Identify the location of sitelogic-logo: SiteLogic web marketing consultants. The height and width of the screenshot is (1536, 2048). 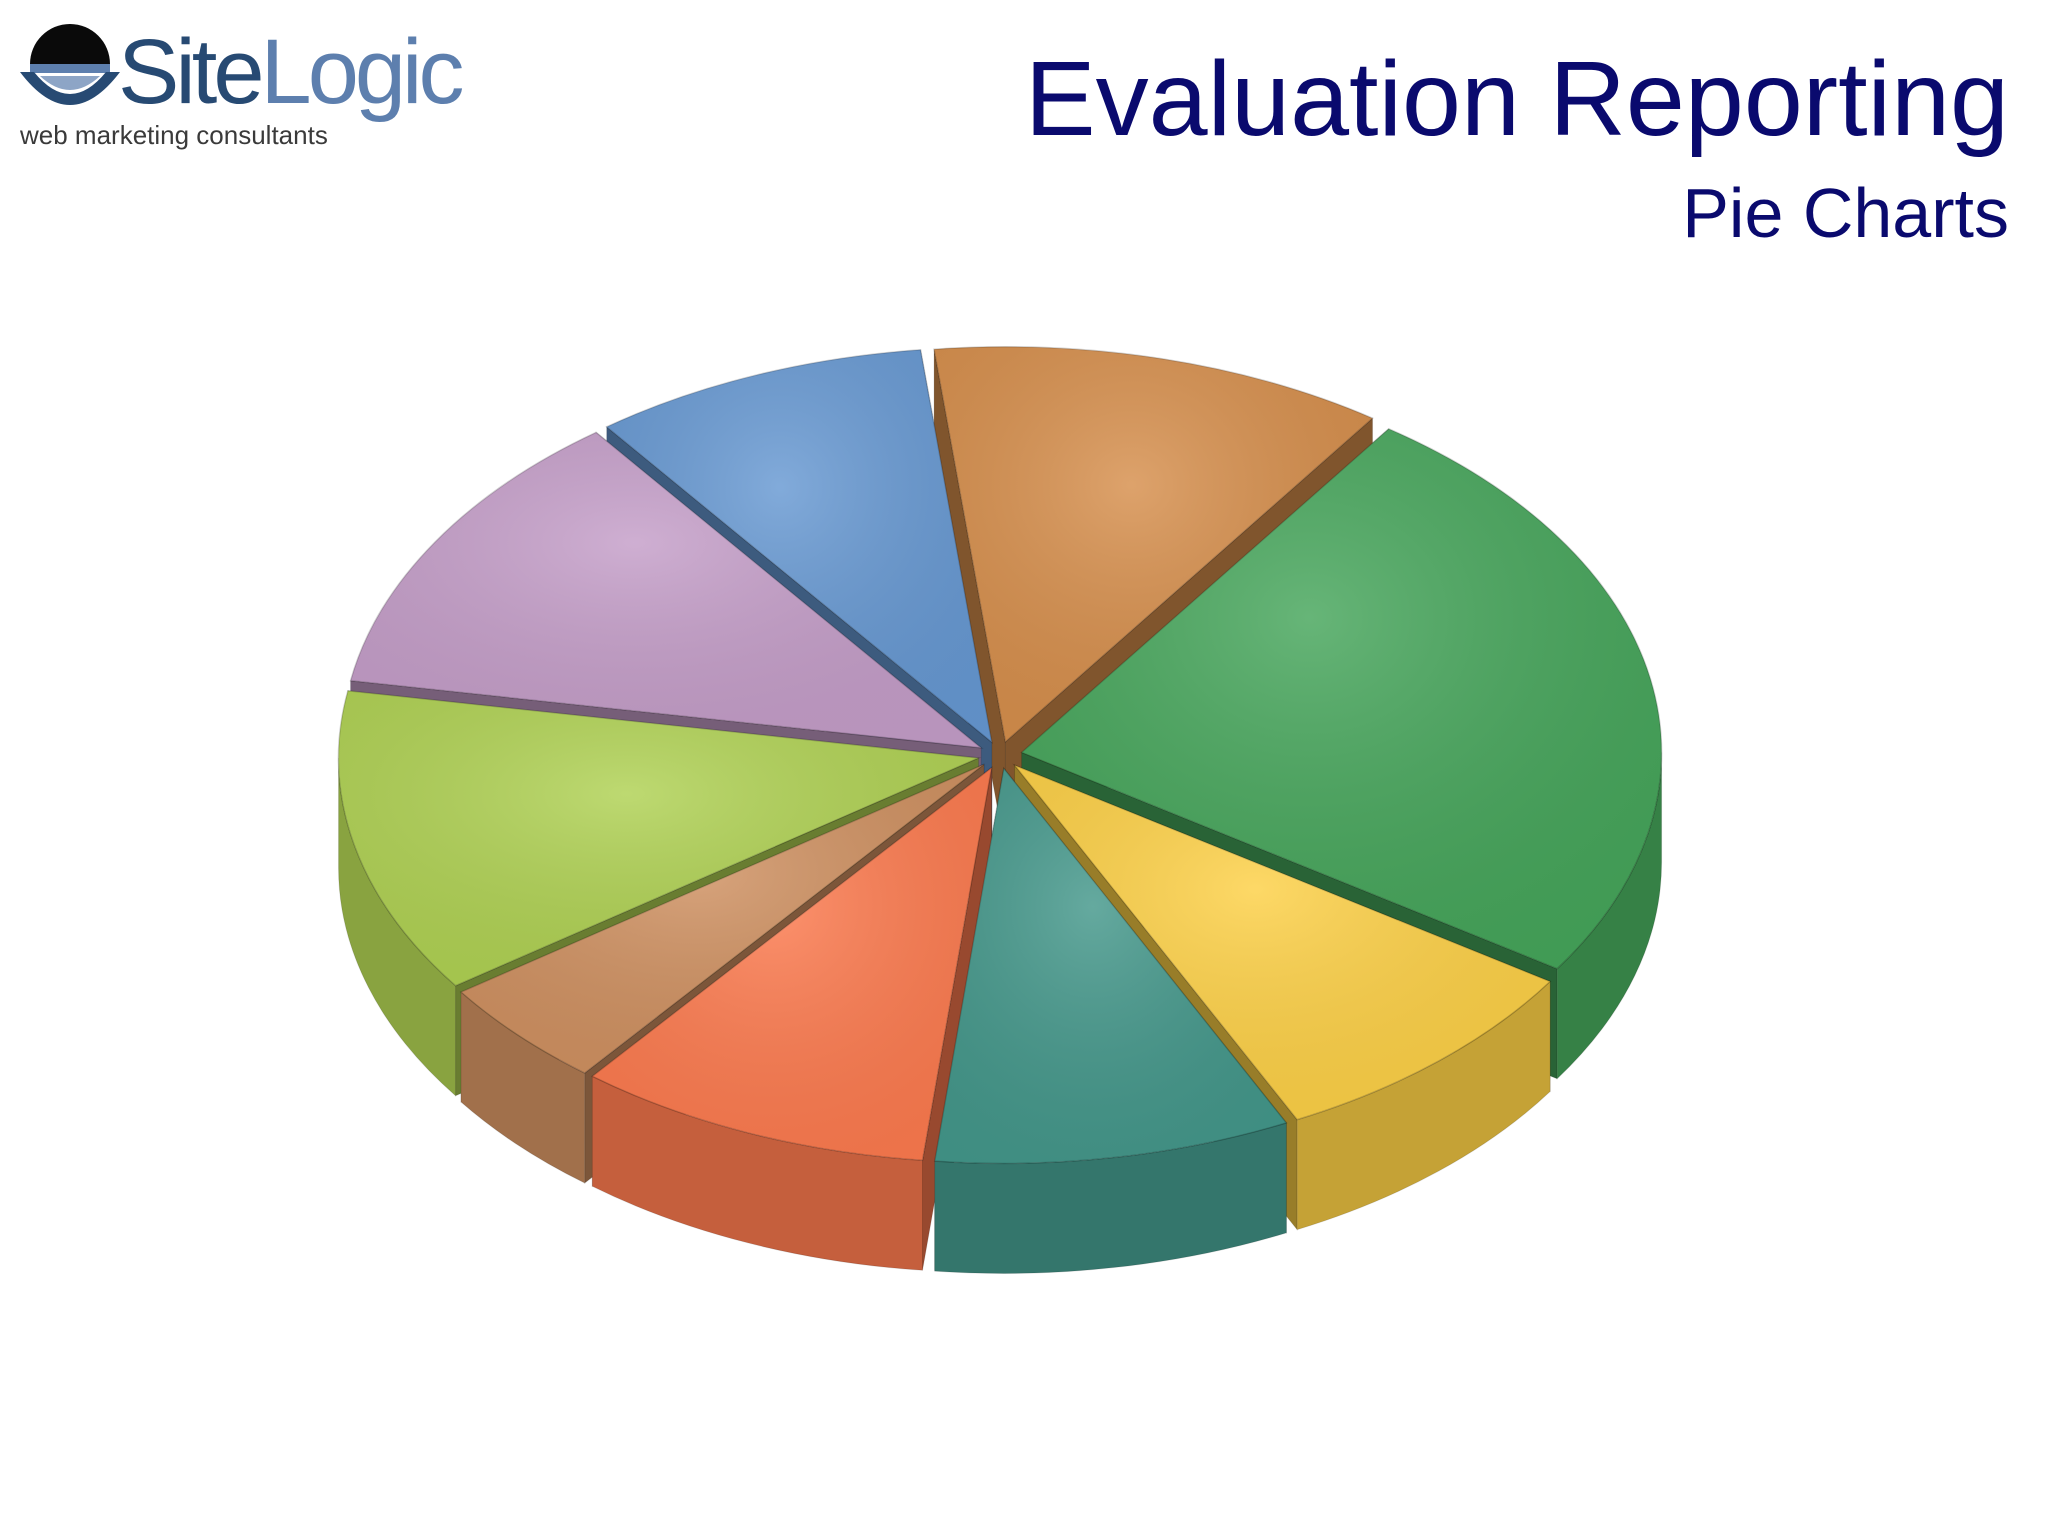
(254, 89).